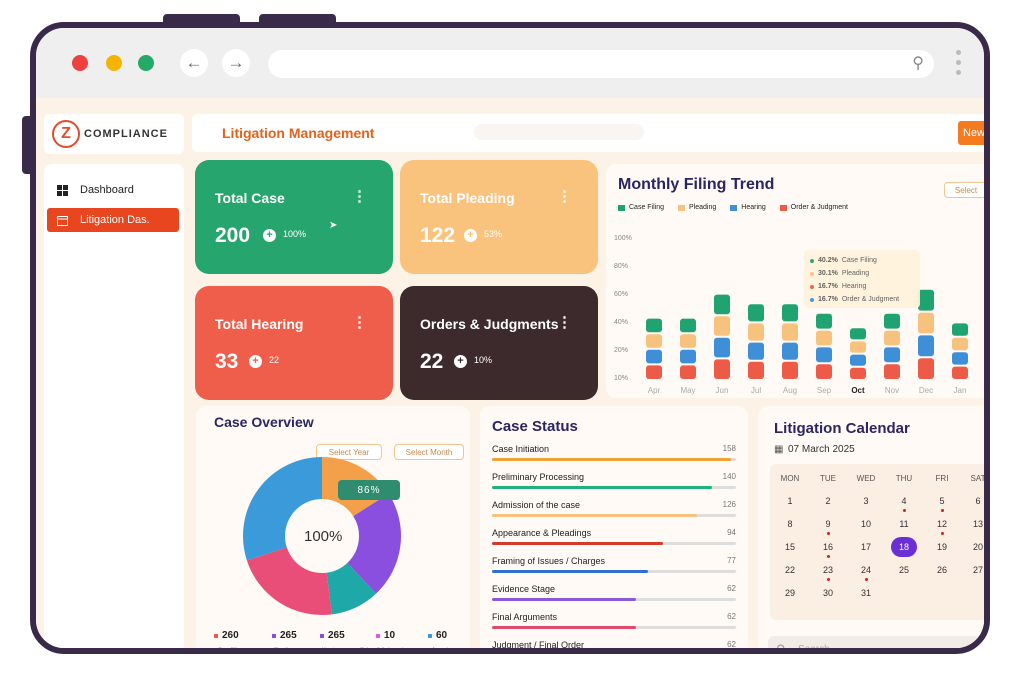 The width and height of the screenshot is (1024, 673). What do you see at coordinates (614, 626) in the screenshot?
I see `status-row: Final Arguments 62` at bounding box center [614, 626].